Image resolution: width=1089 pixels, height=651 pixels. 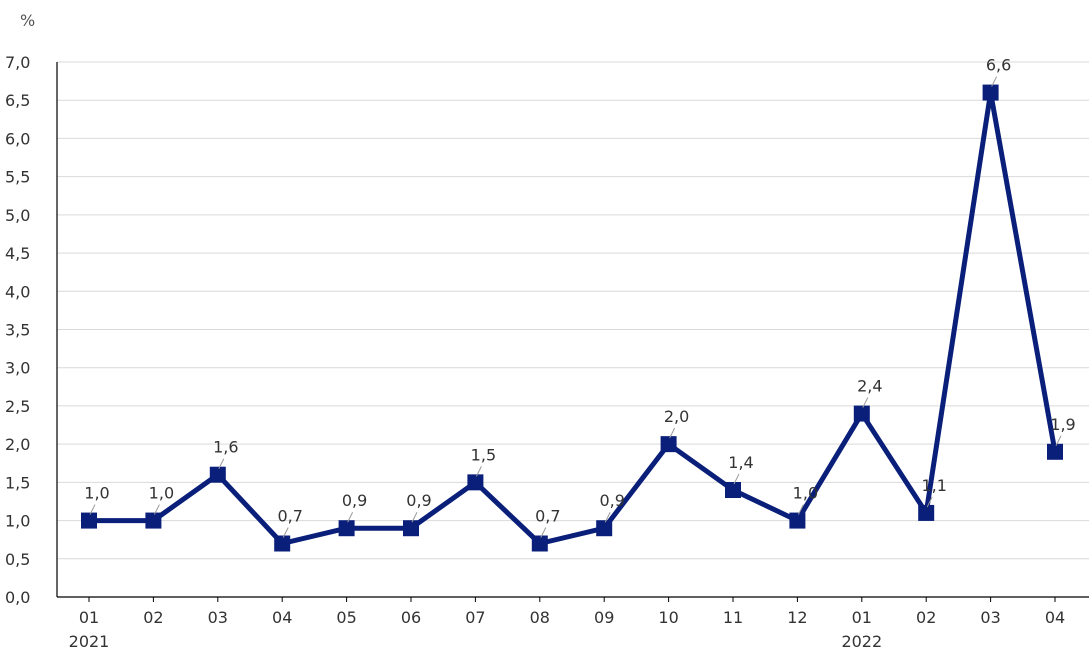 What do you see at coordinates (540, 617) in the screenshot?
I see `x-tick-label: 08` at bounding box center [540, 617].